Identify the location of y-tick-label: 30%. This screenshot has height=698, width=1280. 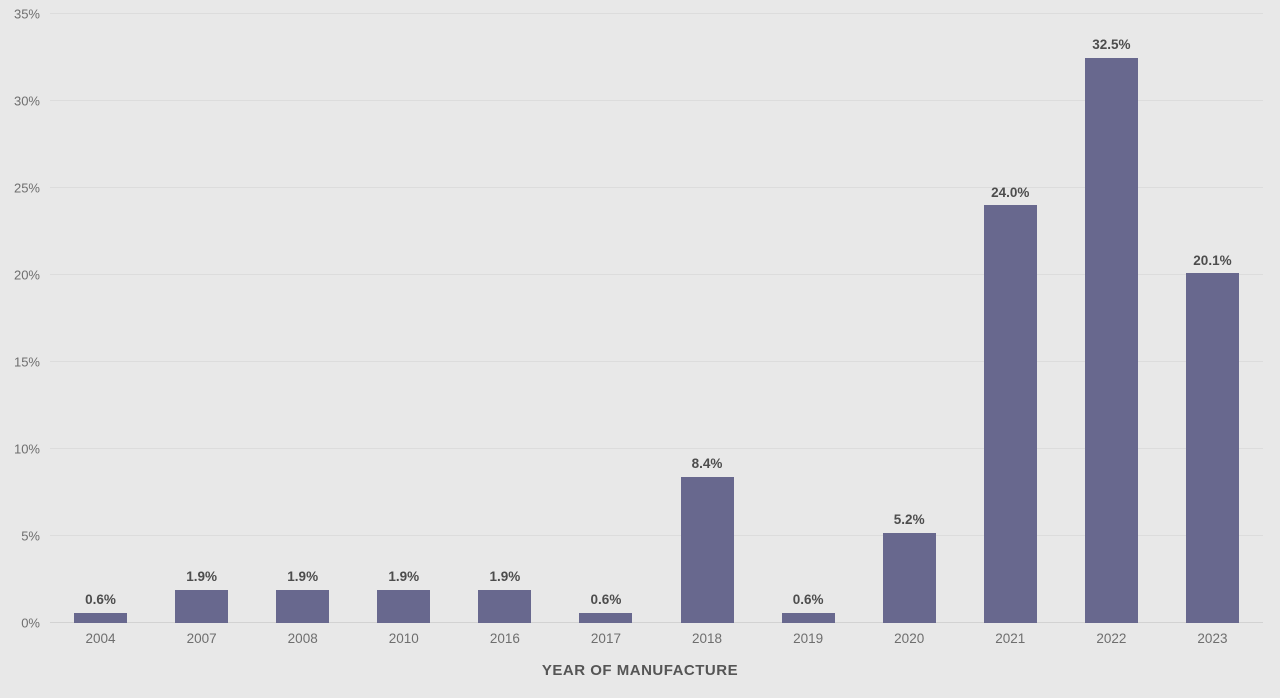
(26, 101).